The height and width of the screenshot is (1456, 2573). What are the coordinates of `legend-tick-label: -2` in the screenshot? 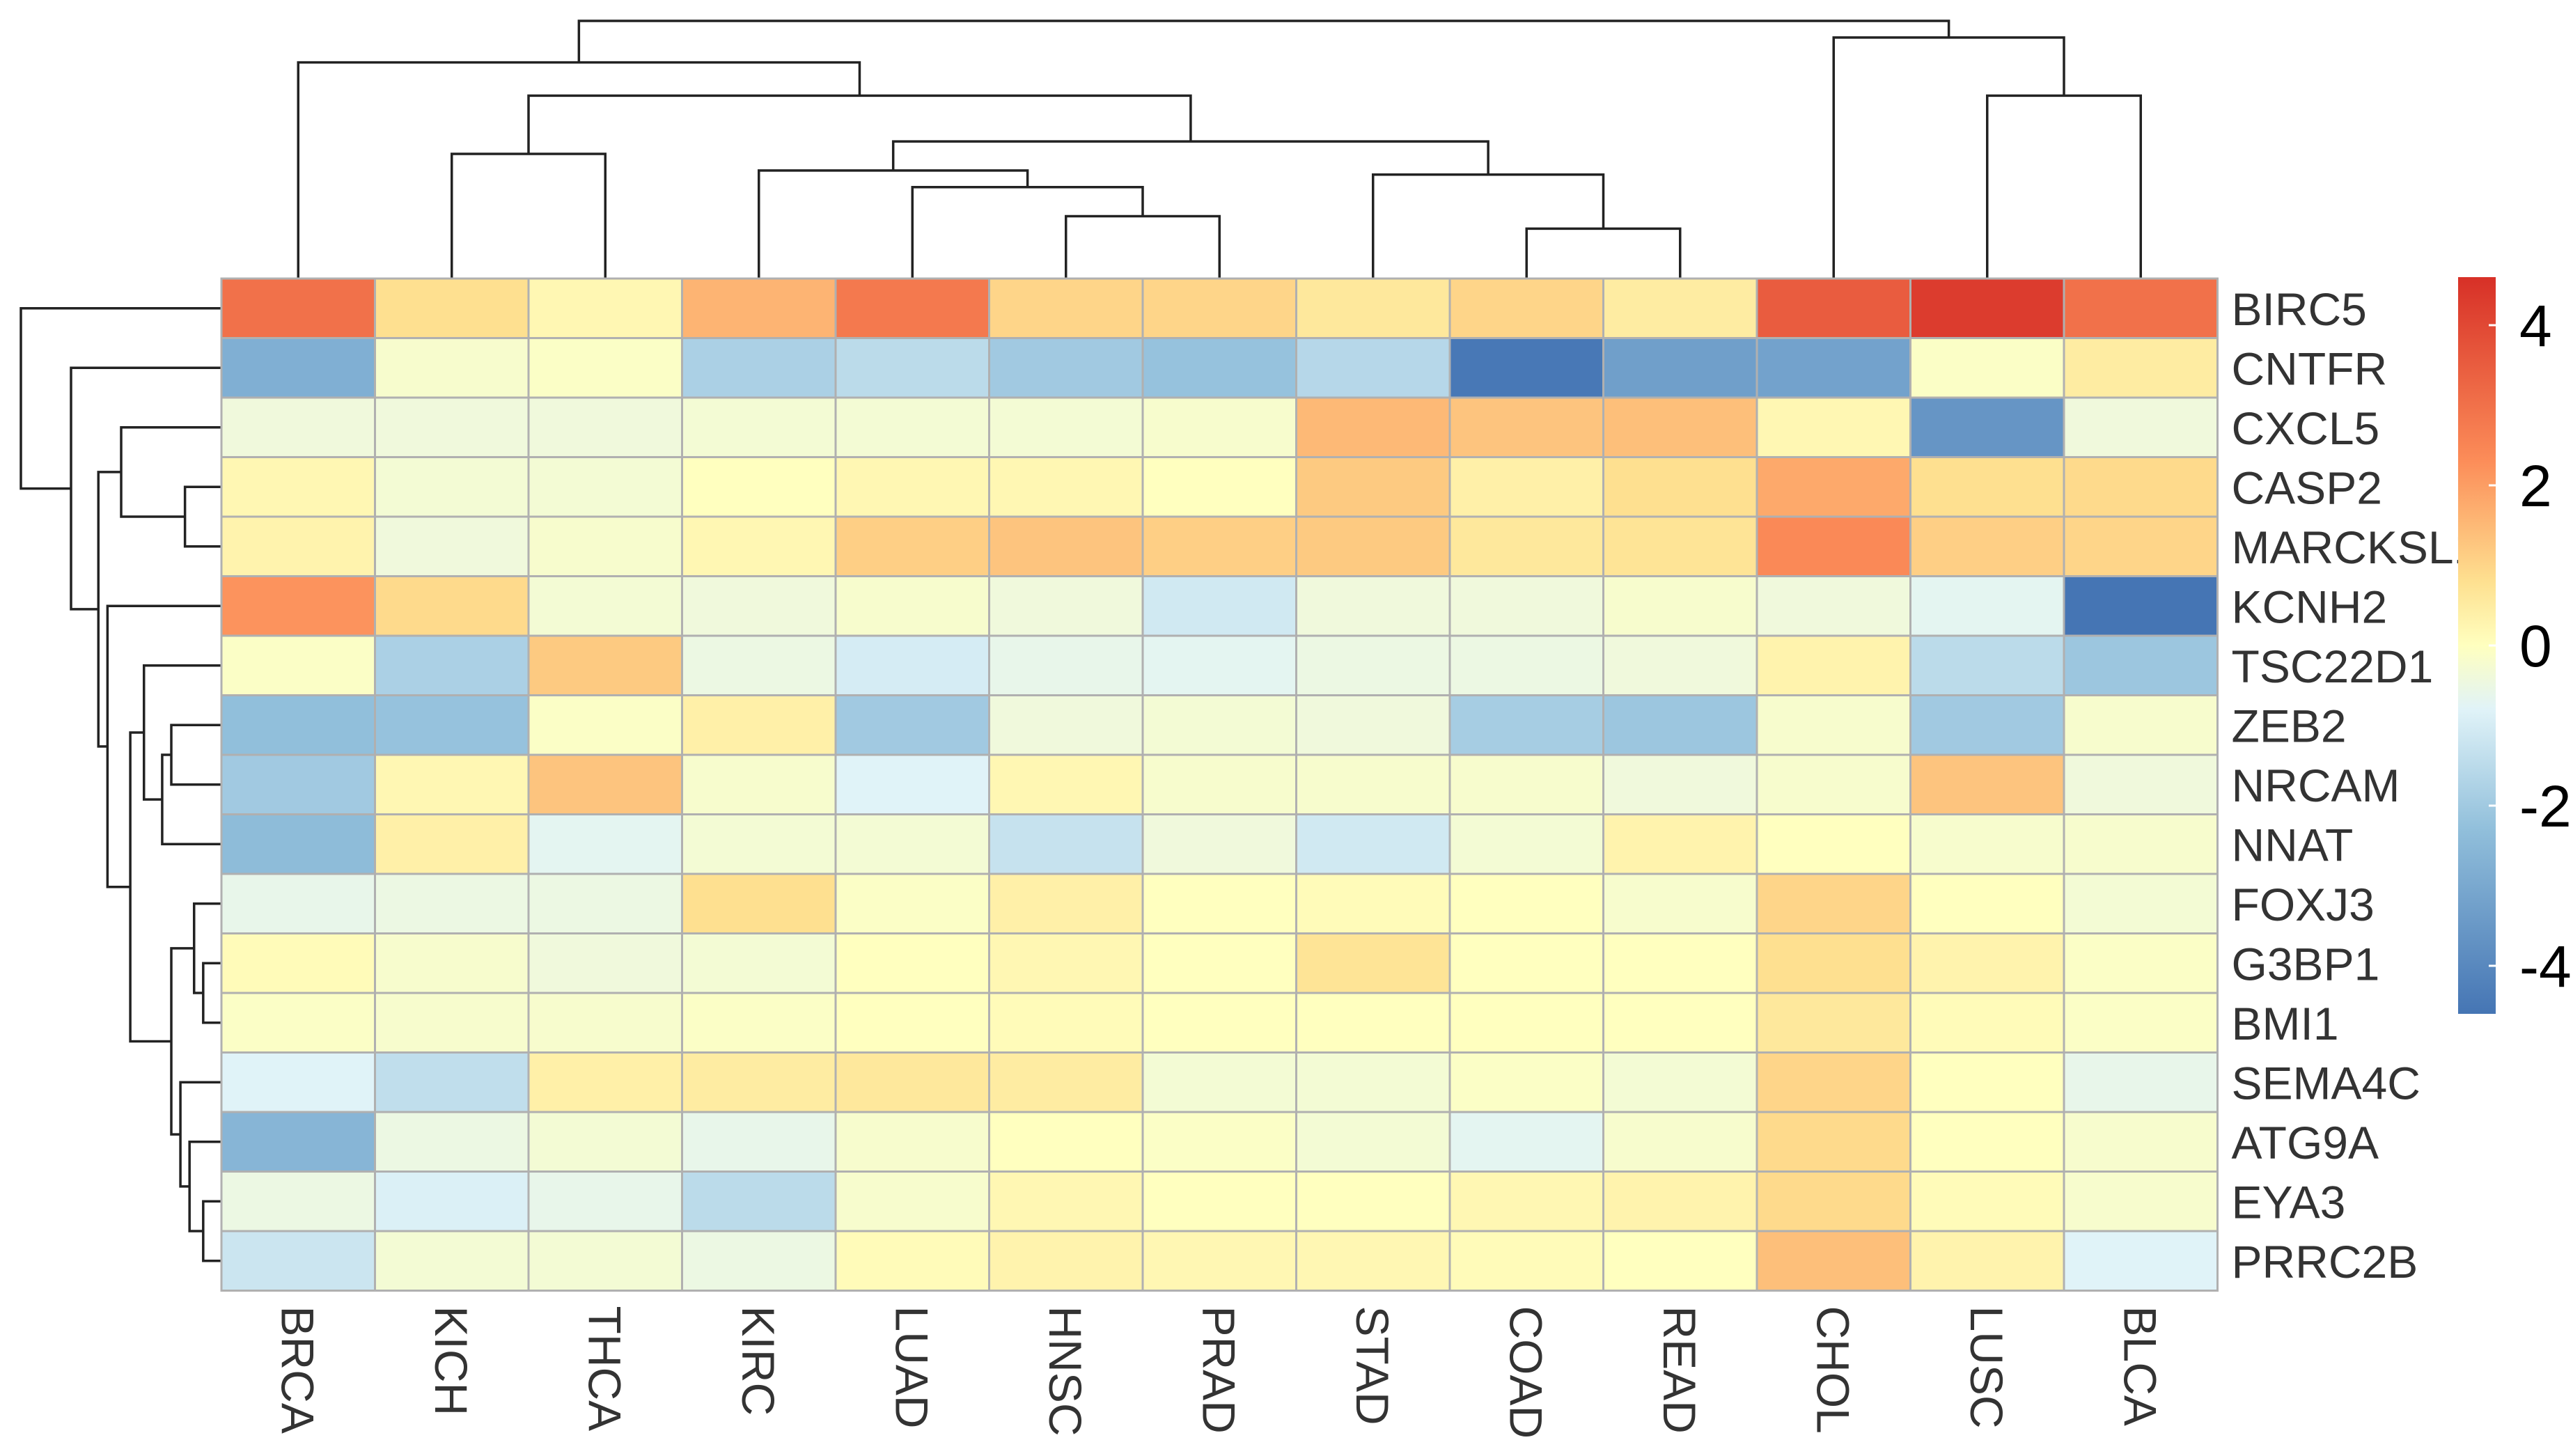 It's located at (2545, 806).